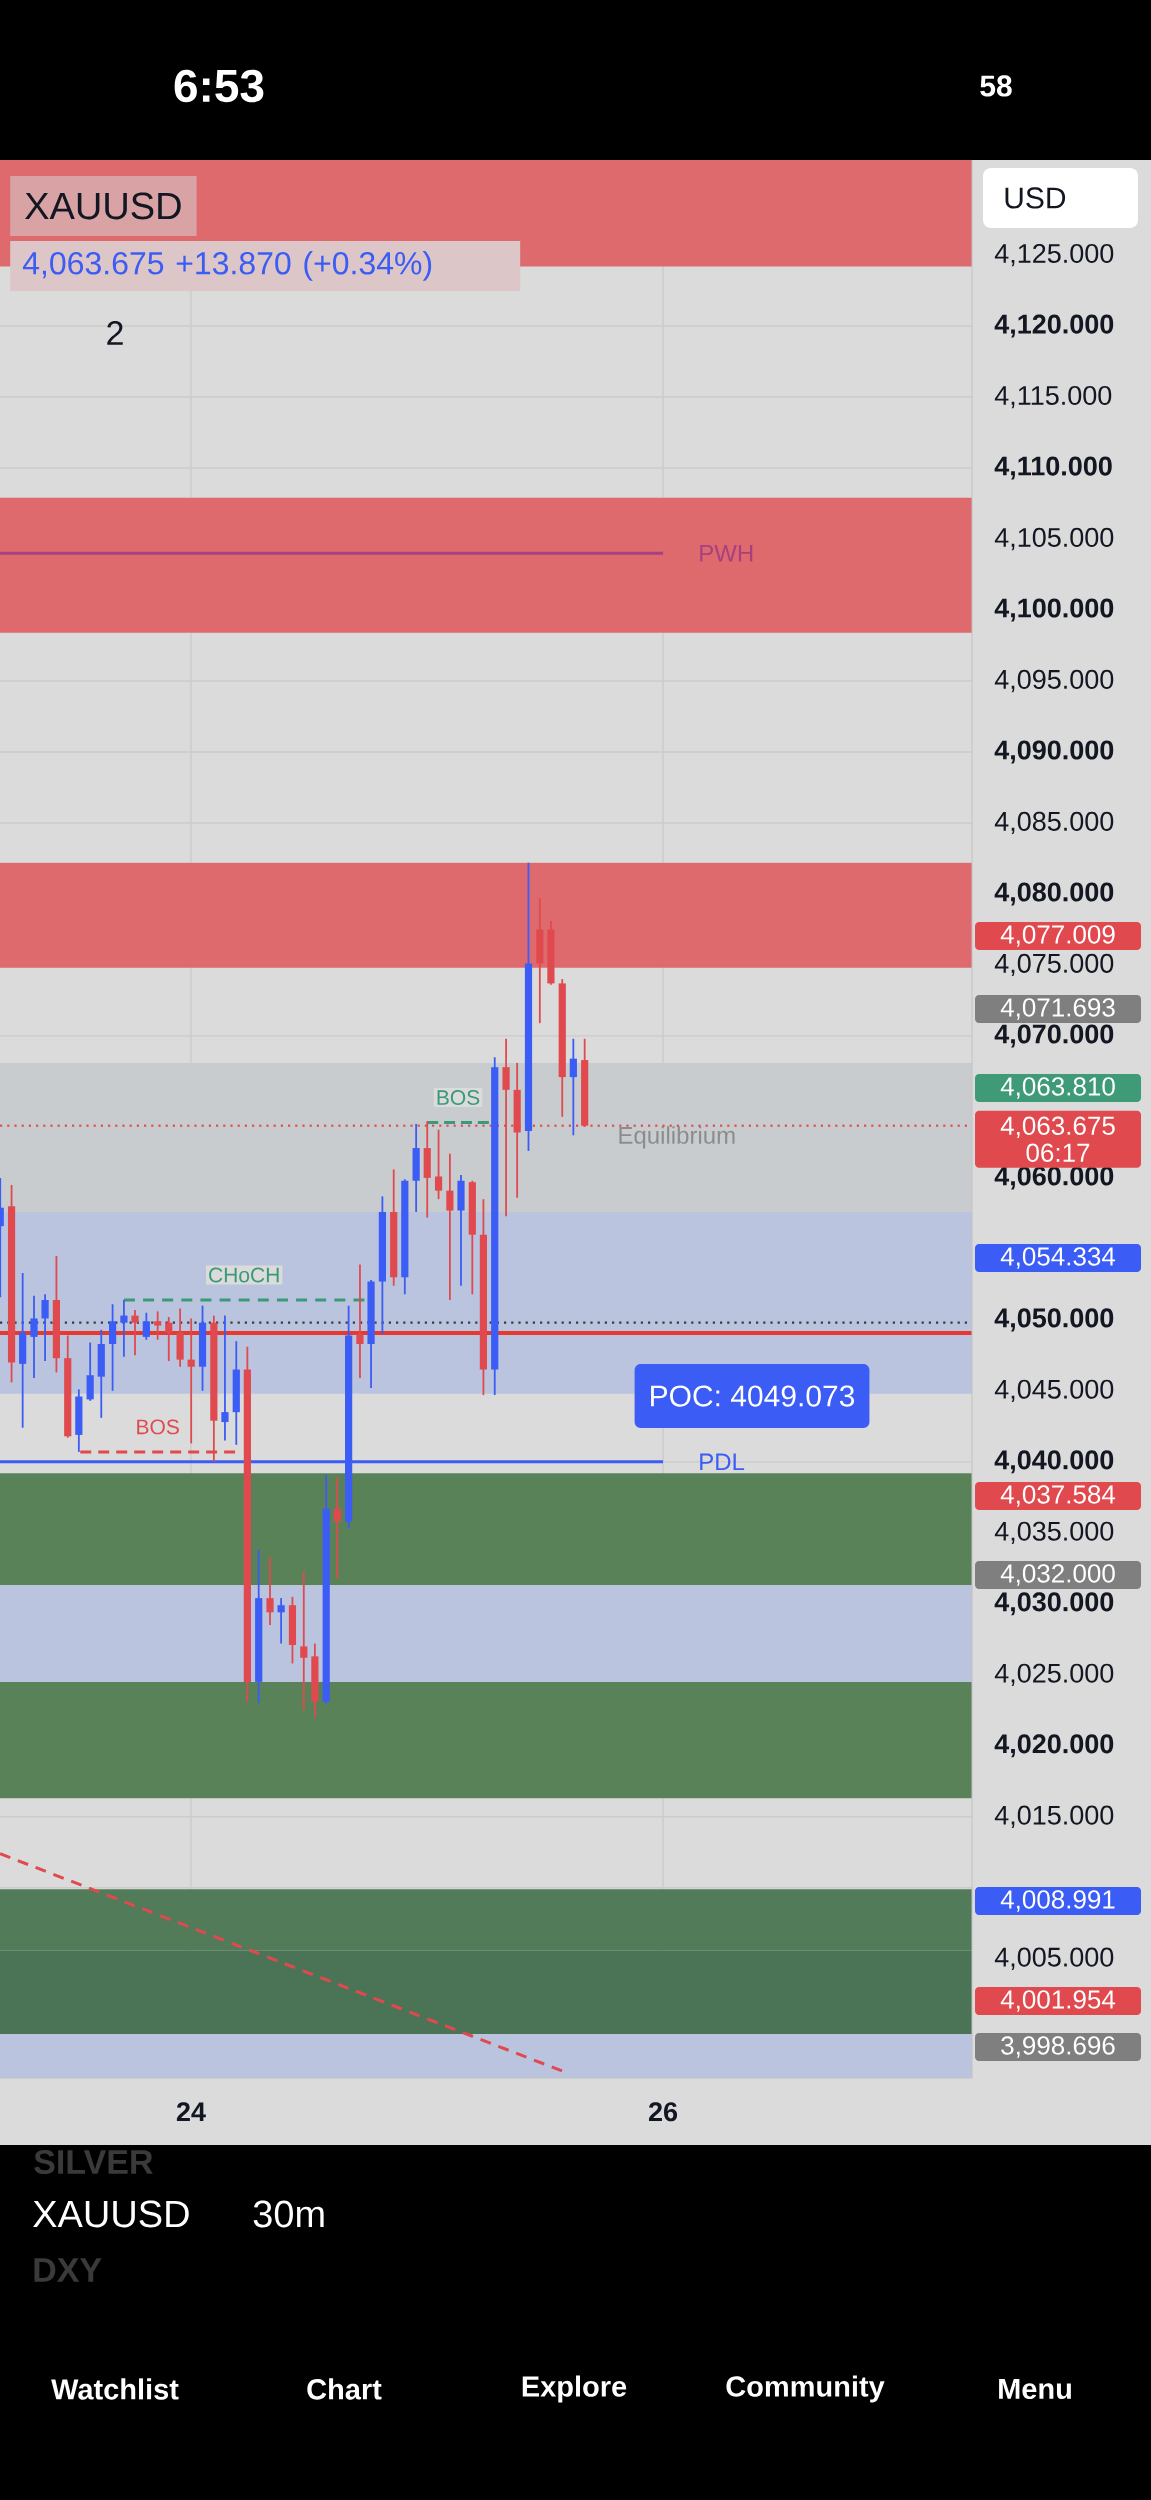  I want to click on y-tick-label: 4,015.000, so click(1054, 1816).